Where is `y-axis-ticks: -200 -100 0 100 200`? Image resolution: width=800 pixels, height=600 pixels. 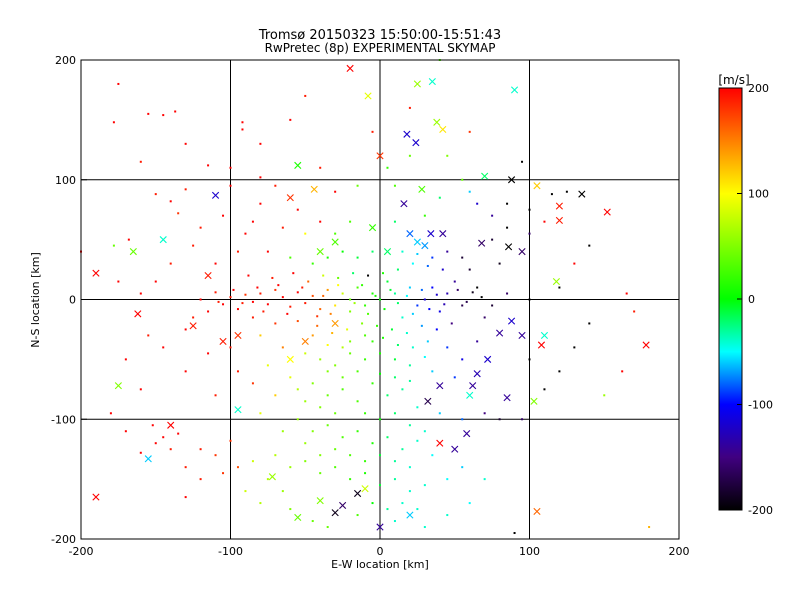 y-axis-ticks: -200 -100 0 100 200 is located at coordinates (69, 300).